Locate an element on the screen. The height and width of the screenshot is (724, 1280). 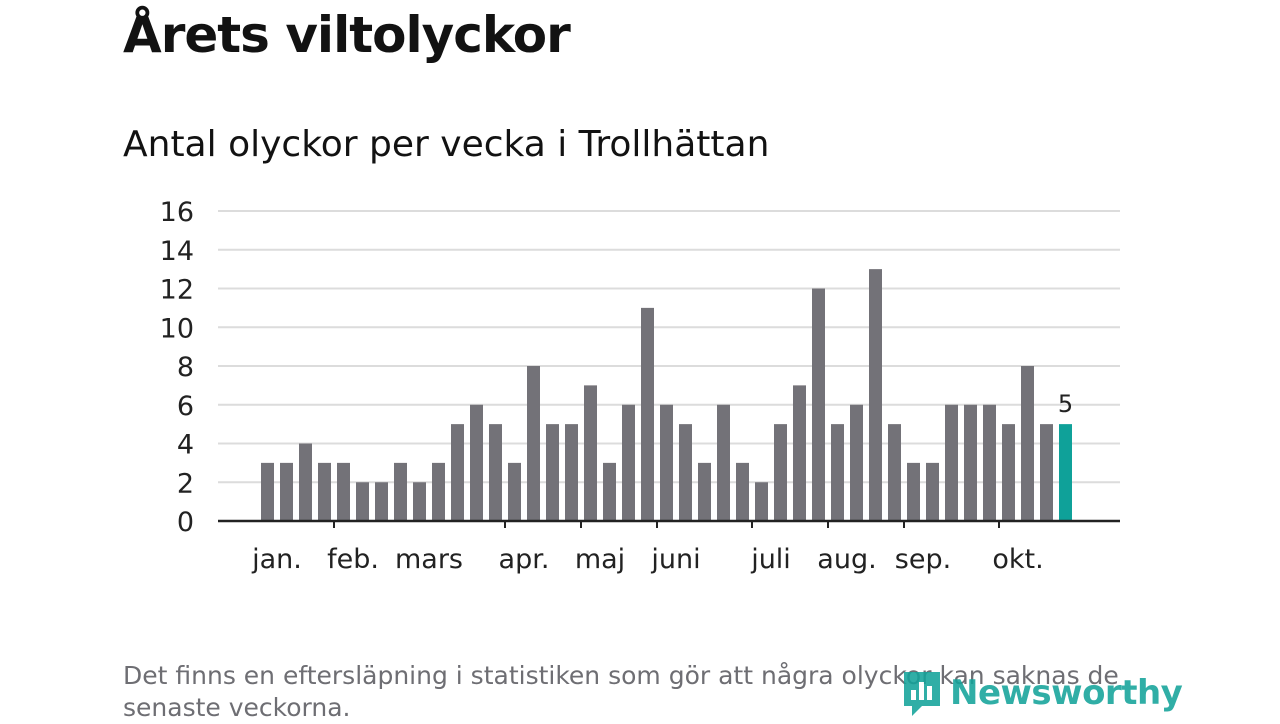
x-tick-label: mars is located at coordinates (429, 559).